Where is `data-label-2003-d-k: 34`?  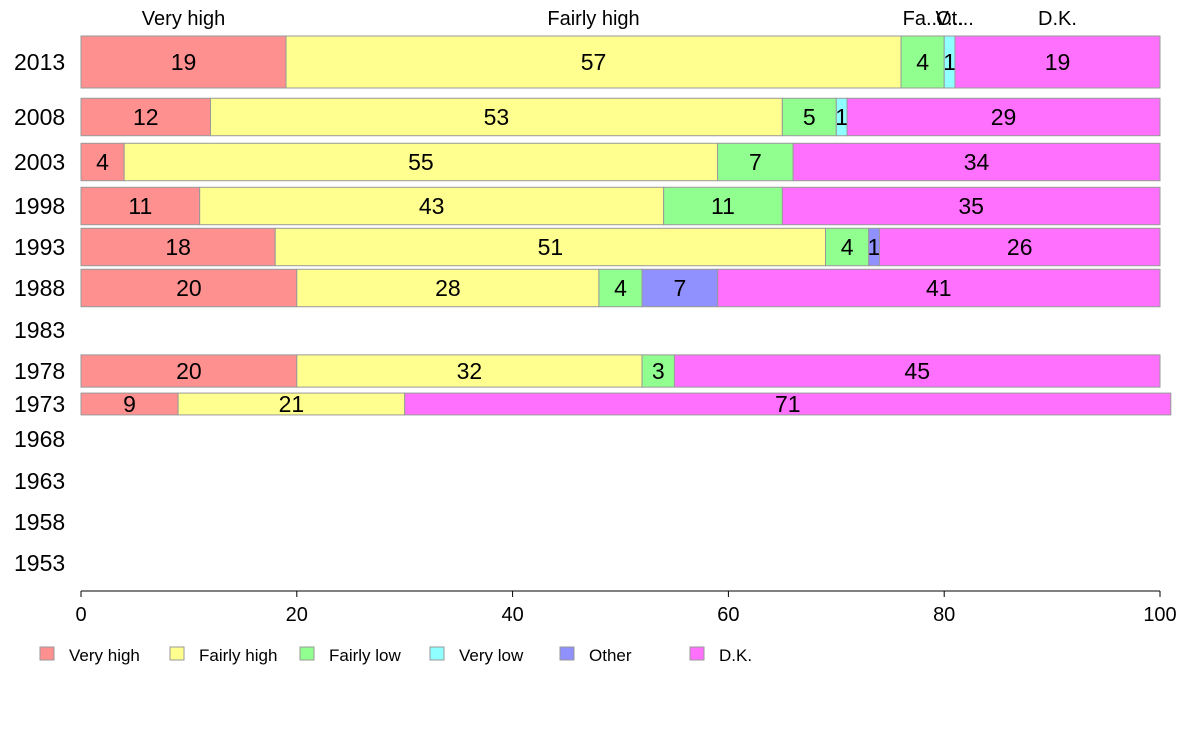 data-label-2003-d-k: 34 is located at coordinates (977, 162).